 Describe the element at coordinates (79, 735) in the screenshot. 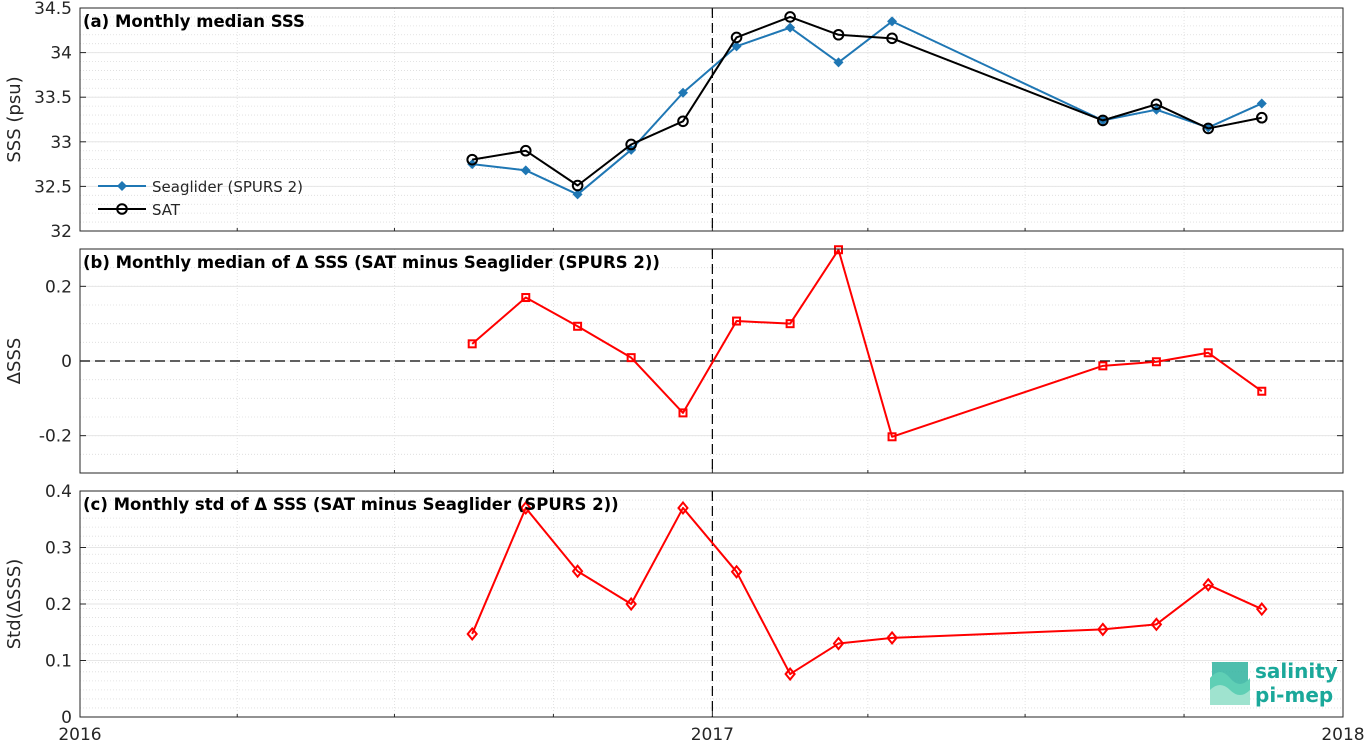

I see `x-tick-label: 2016` at that location.